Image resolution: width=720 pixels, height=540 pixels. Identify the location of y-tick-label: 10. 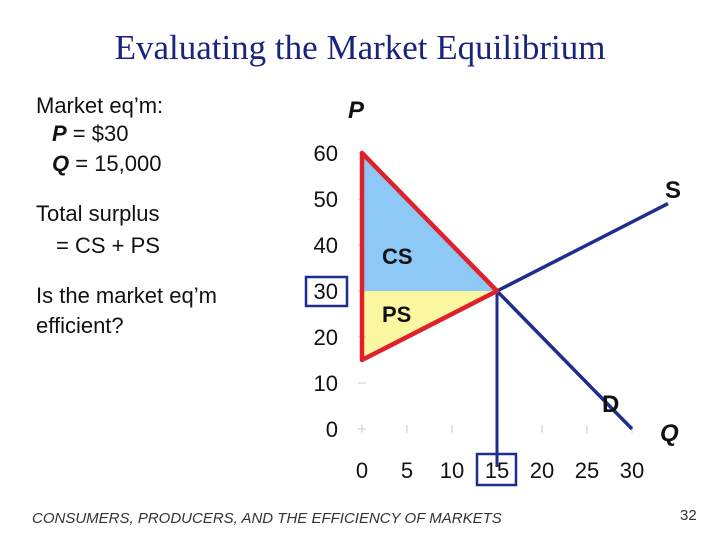
(326, 383).